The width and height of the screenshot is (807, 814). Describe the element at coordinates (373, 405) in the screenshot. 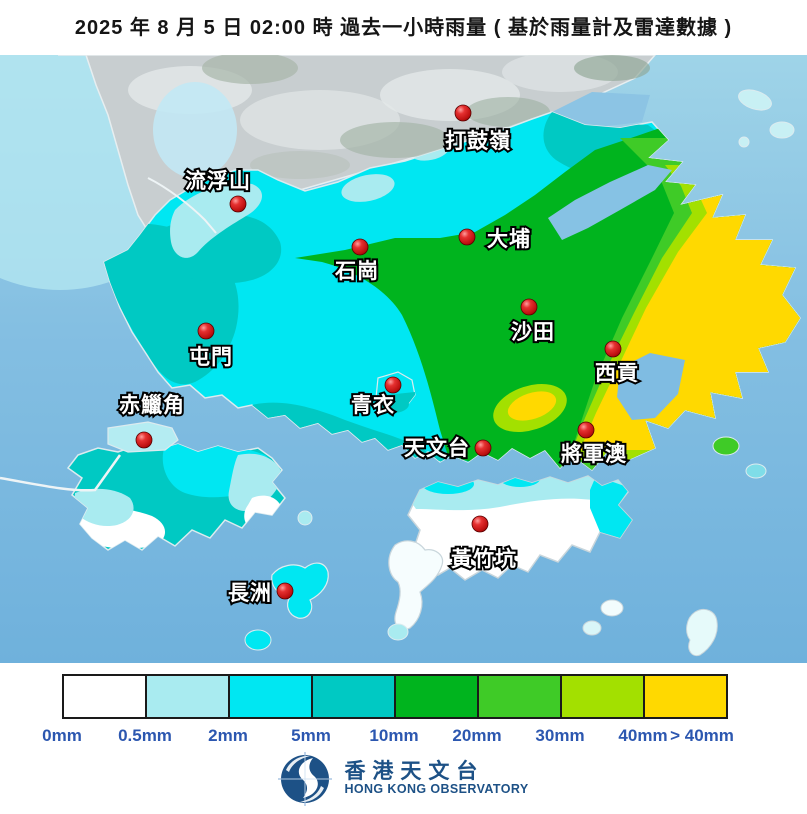

I see `station-label: 青衣` at that location.